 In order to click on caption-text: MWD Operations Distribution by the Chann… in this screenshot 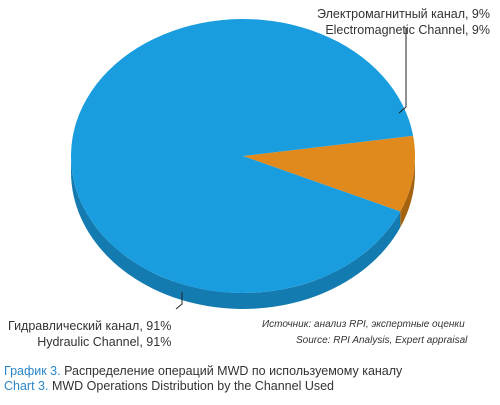, I will do `click(191, 386)`.